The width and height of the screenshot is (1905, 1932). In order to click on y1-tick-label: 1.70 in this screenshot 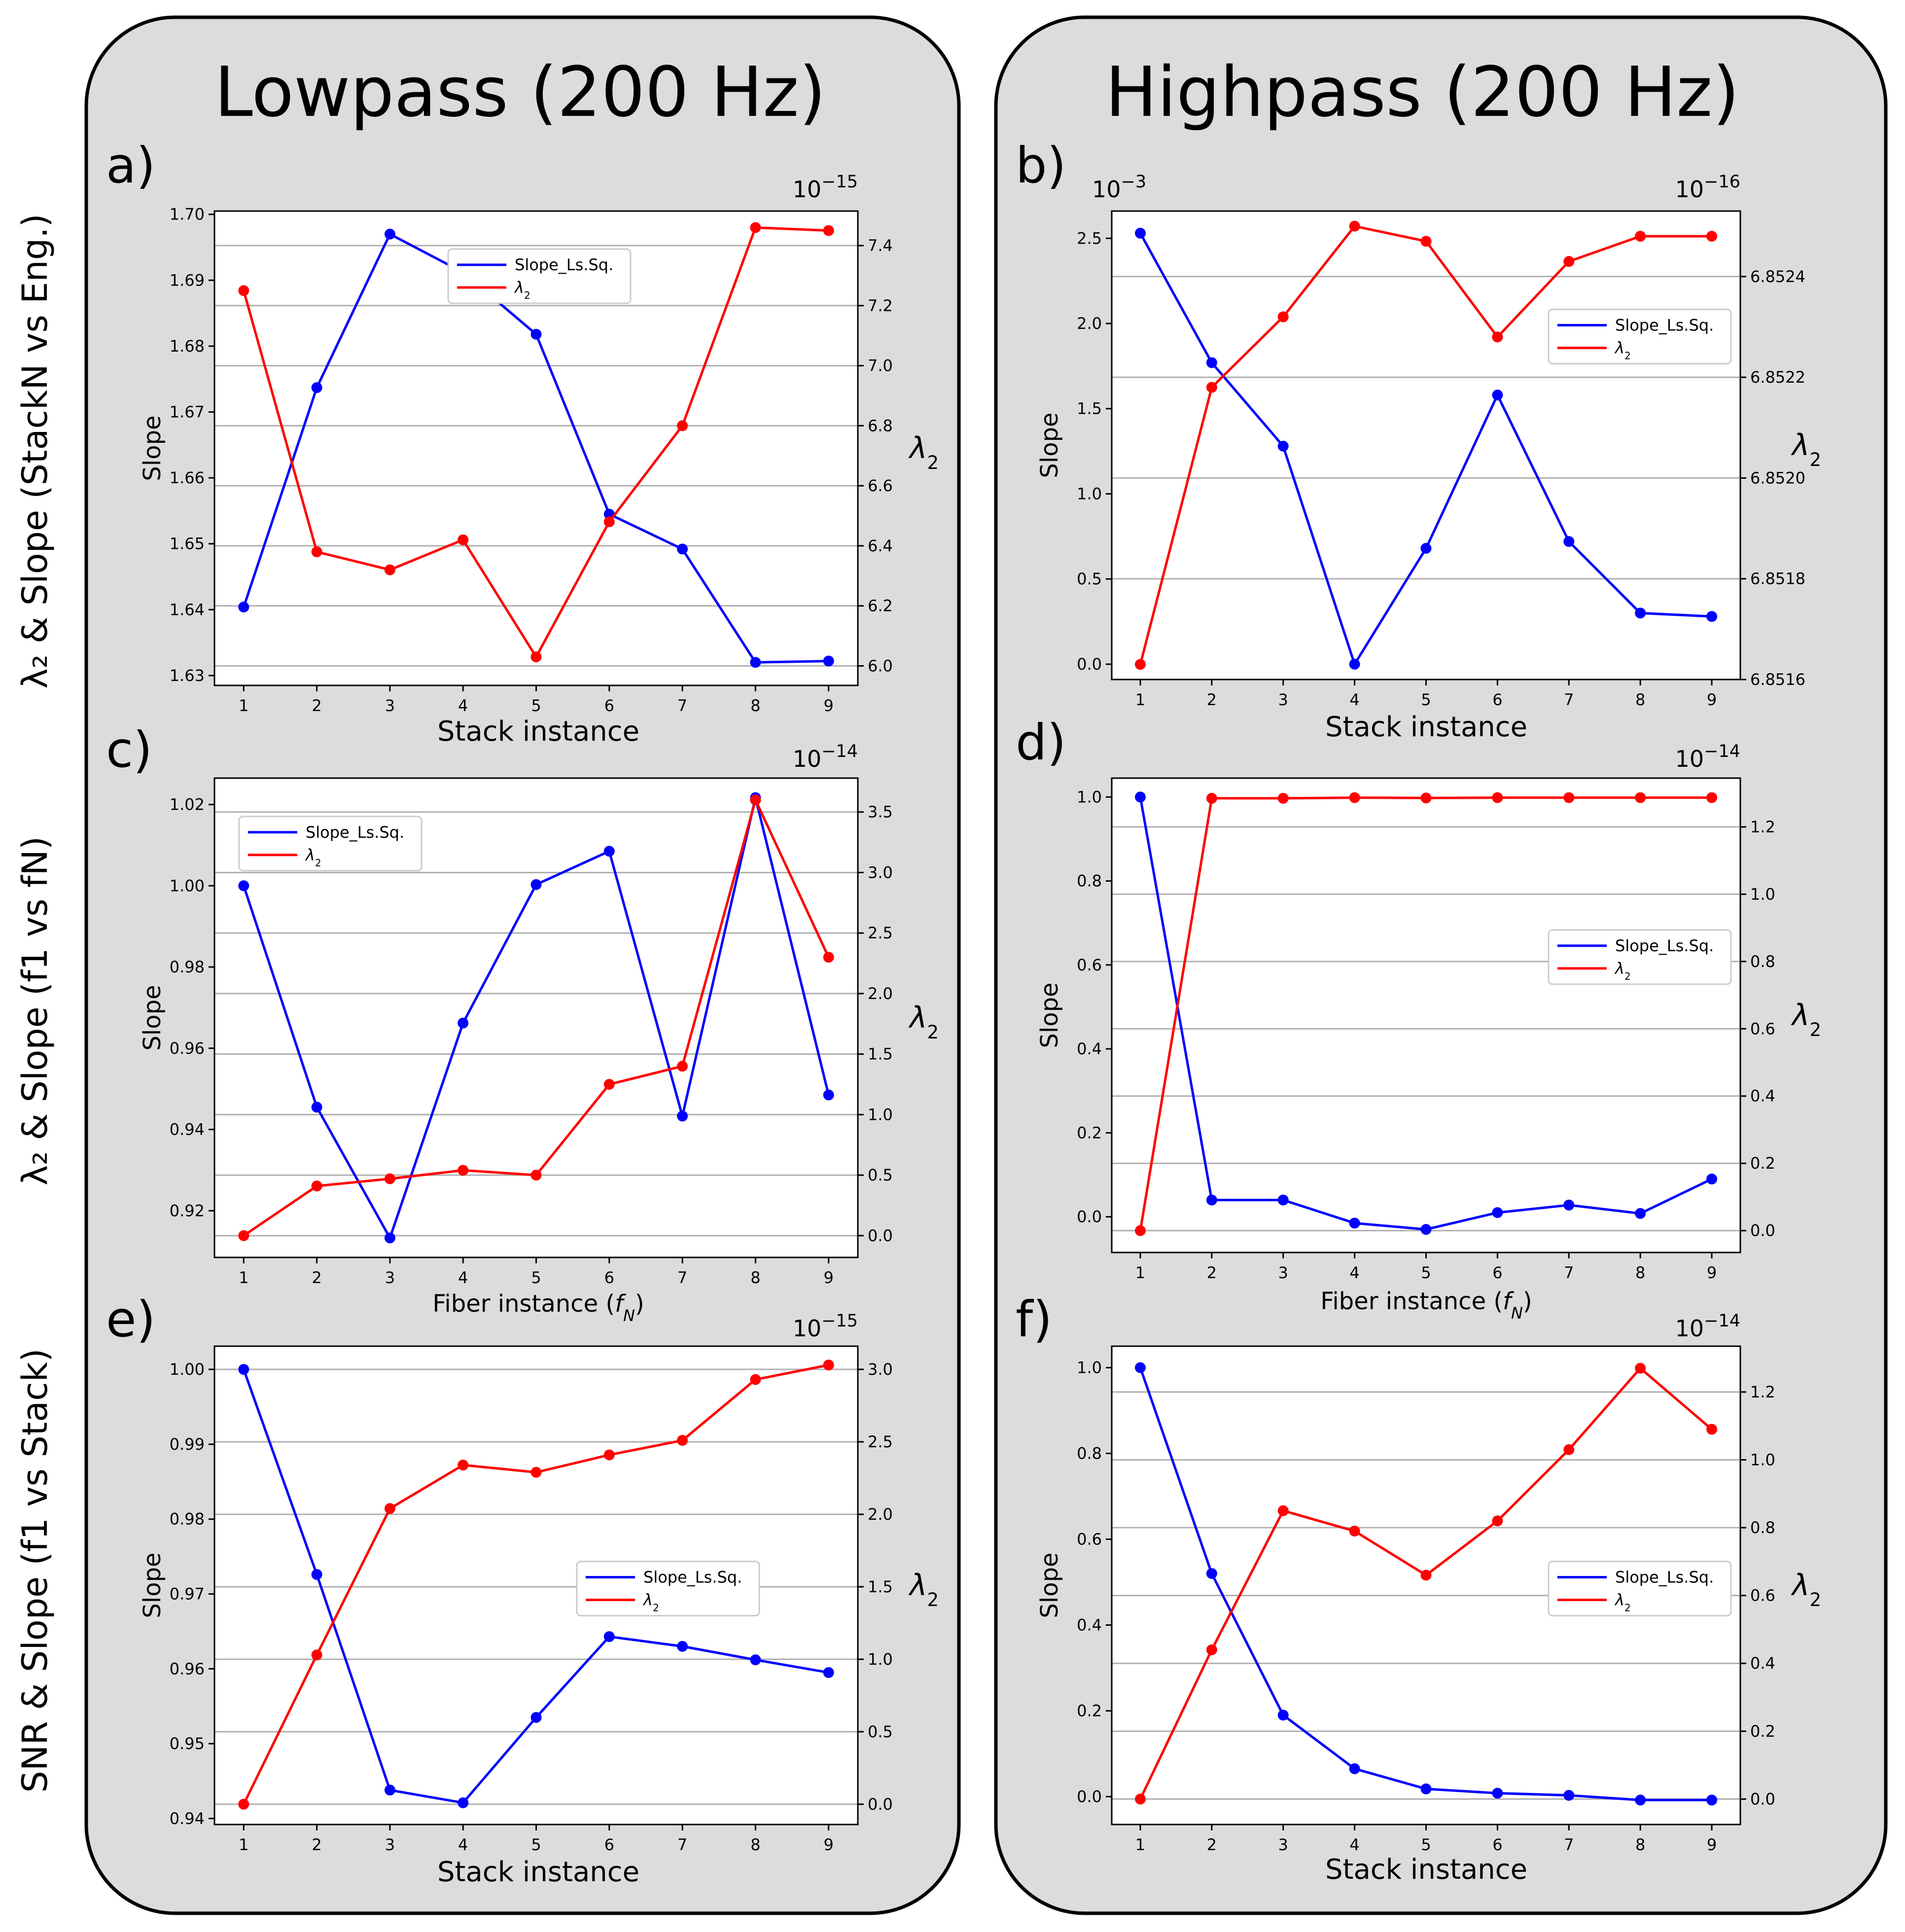, I will do `click(187, 214)`.